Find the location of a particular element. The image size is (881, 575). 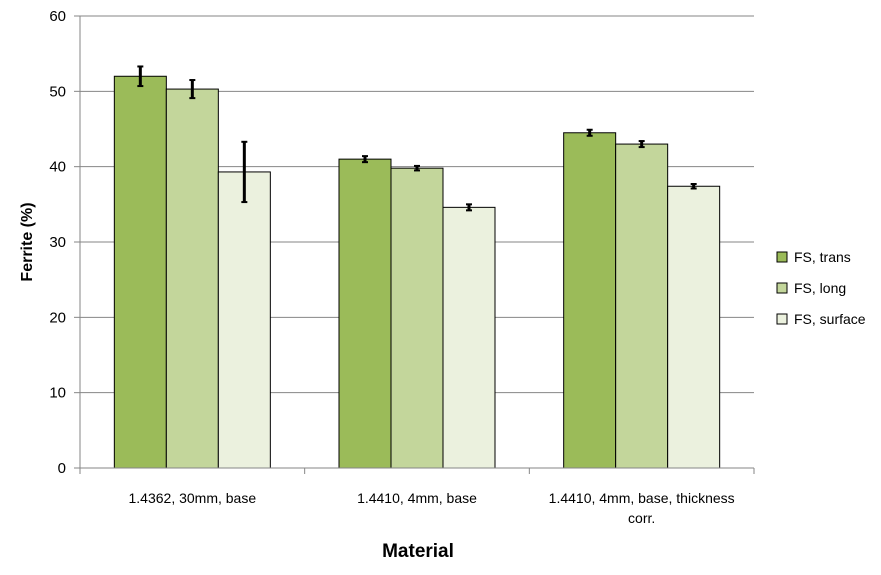

y-tick-labels: 0 10 20 30 40 50 60 is located at coordinates (57, 242).